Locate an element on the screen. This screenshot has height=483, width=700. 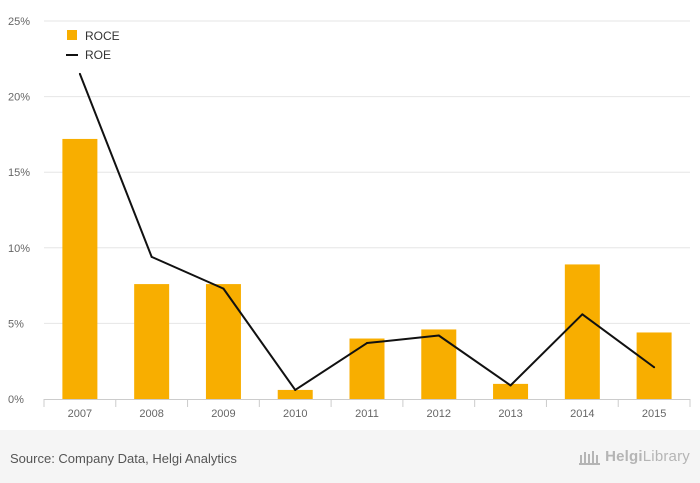
point-roe-2007 is located at coordinates (79, 73).